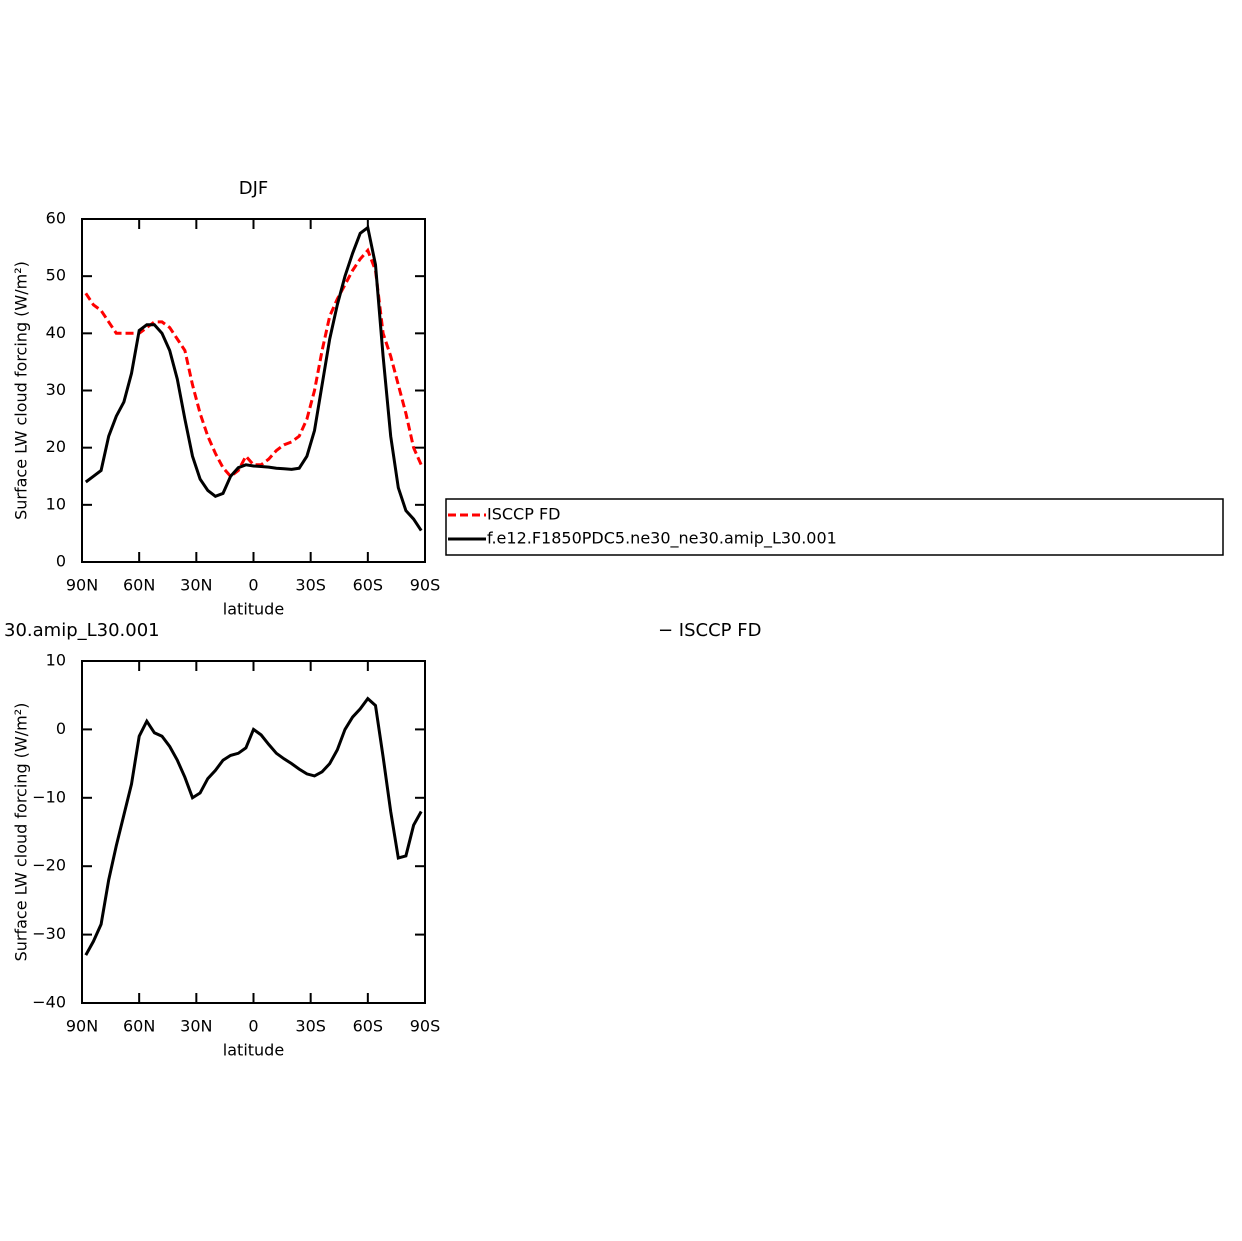 This screenshot has height=1241, width=1242. Describe the element at coordinates (523, 514) in the screenshot. I see `legend-label: ISCCP FD` at that location.